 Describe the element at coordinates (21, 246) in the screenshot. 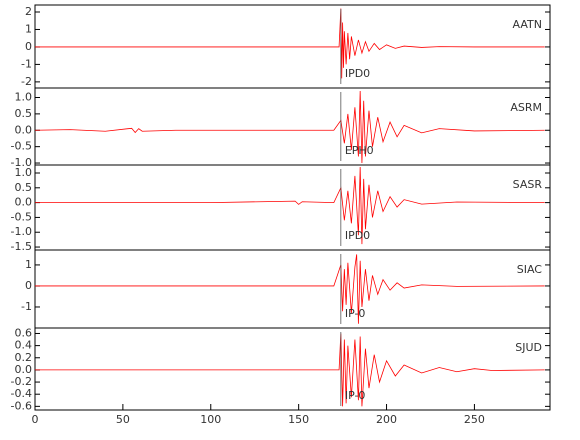

I see `y-tick-label: -1.5` at that location.